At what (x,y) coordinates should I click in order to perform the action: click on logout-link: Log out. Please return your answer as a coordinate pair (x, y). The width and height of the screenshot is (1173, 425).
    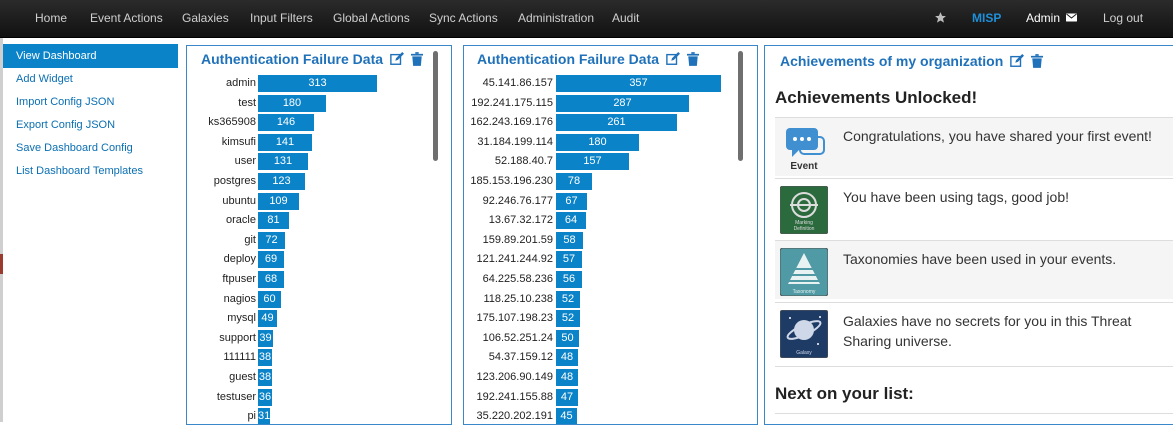
    Looking at the image, I should click on (1123, 18).